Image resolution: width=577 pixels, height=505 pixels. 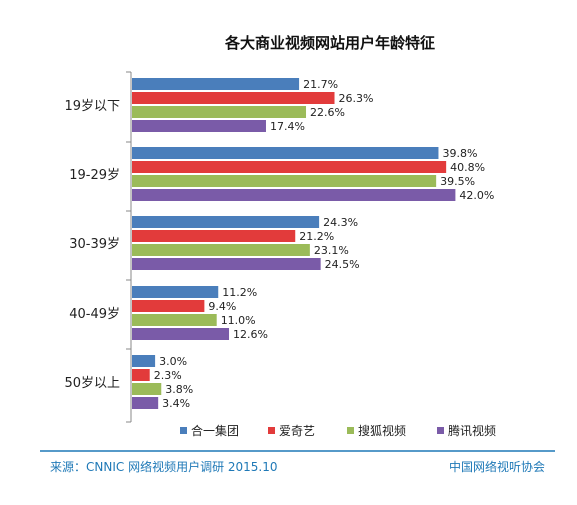 What do you see at coordinates (356, 98) in the screenshot?
I see `data-label: 26.3%` at bounding box center [356, 98].